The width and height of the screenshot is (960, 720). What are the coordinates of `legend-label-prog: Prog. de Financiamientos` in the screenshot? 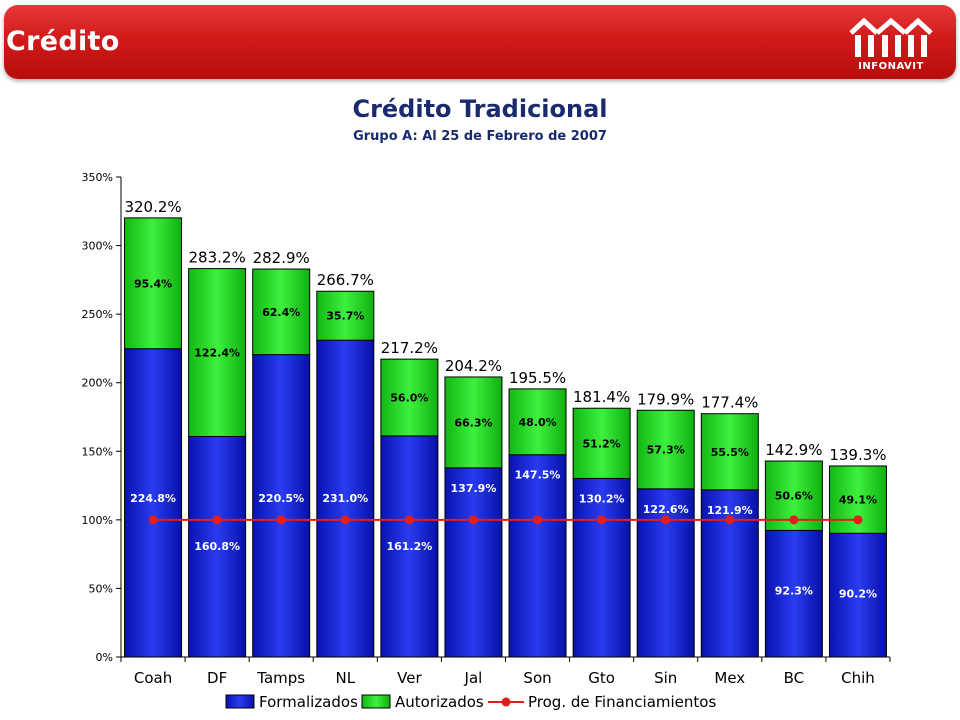 It's located at (622, 702).